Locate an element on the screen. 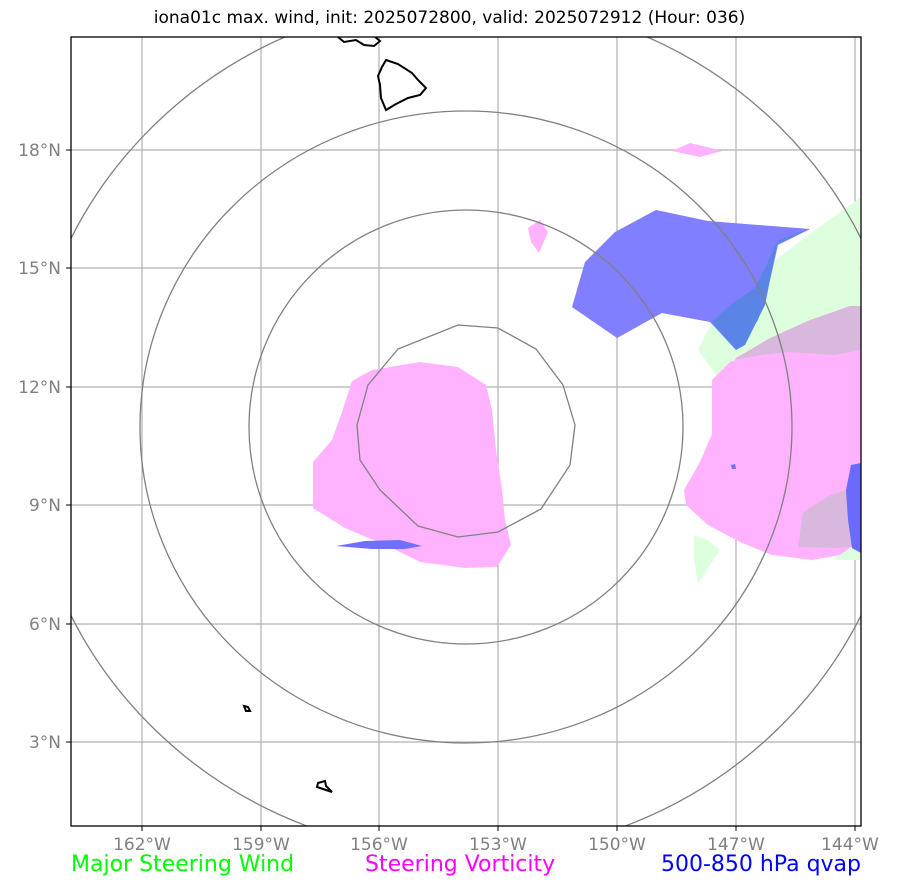 The height and width of the screenshot is (891, 899). lon-label-150w: 150°W is located at coordinates (617, 845).